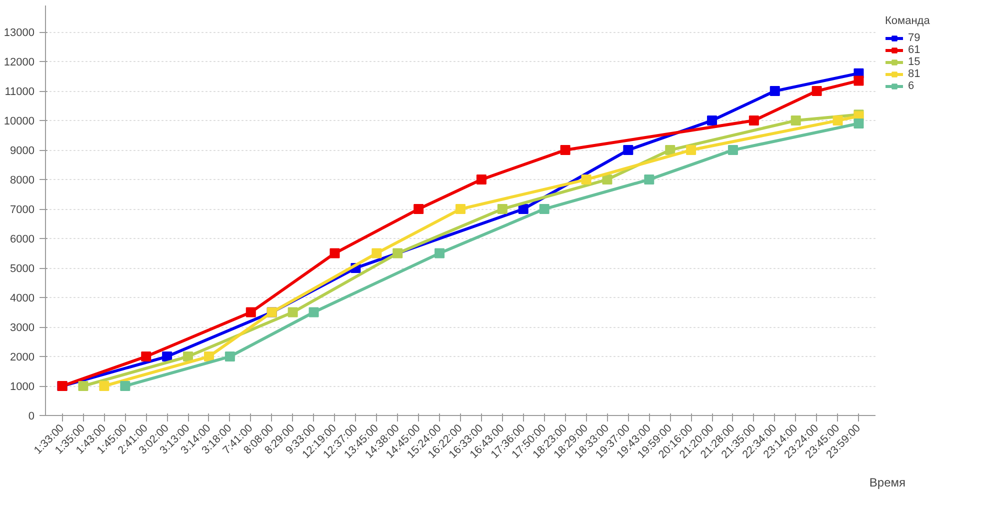 The image size is (981, 511). What do you see at coordinates (915, 62) in the screenshot?
I see `legend-label: 15` at bounding box center [915, 62].